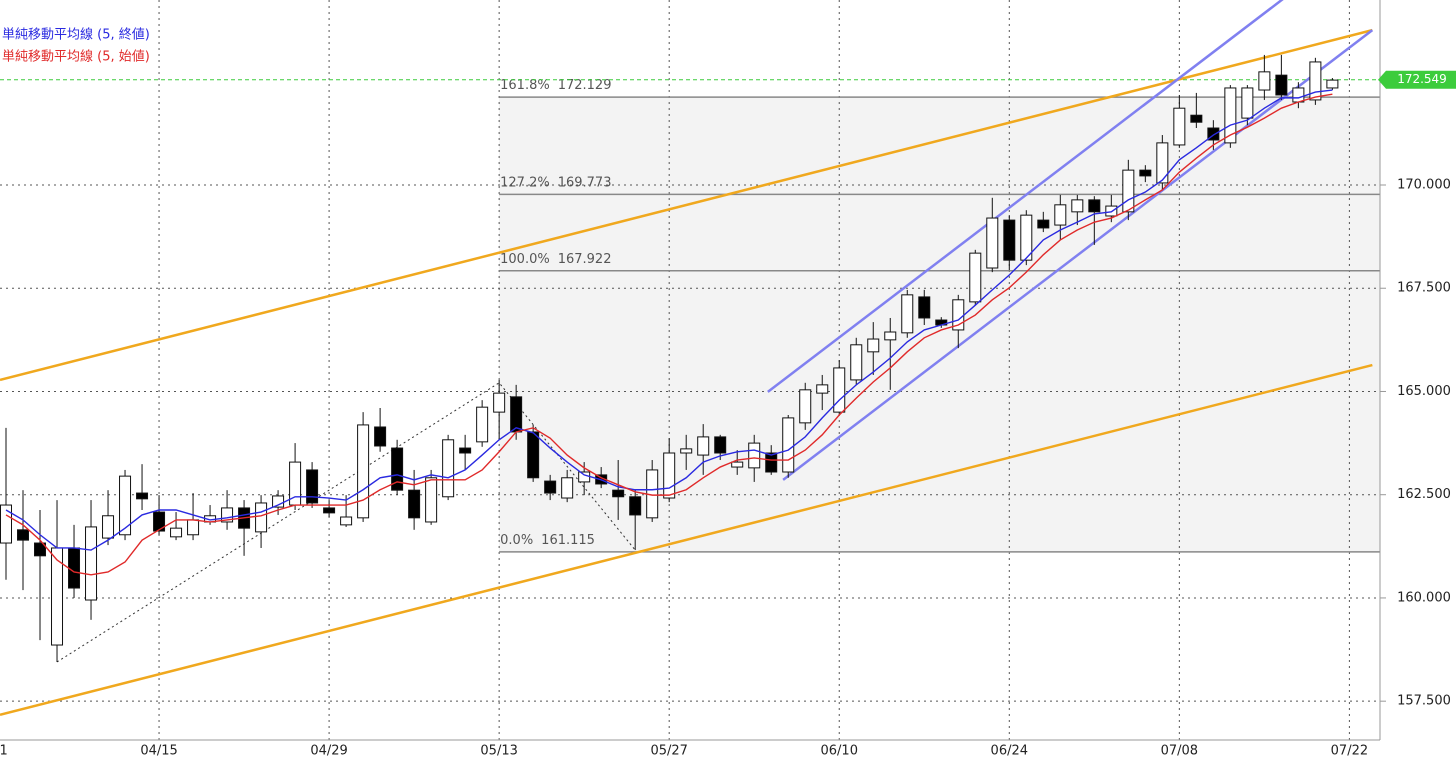  Describe the element at coordinates (1009, 751) in the screenshot. I see `x-tick-label: 06/24` at that location.